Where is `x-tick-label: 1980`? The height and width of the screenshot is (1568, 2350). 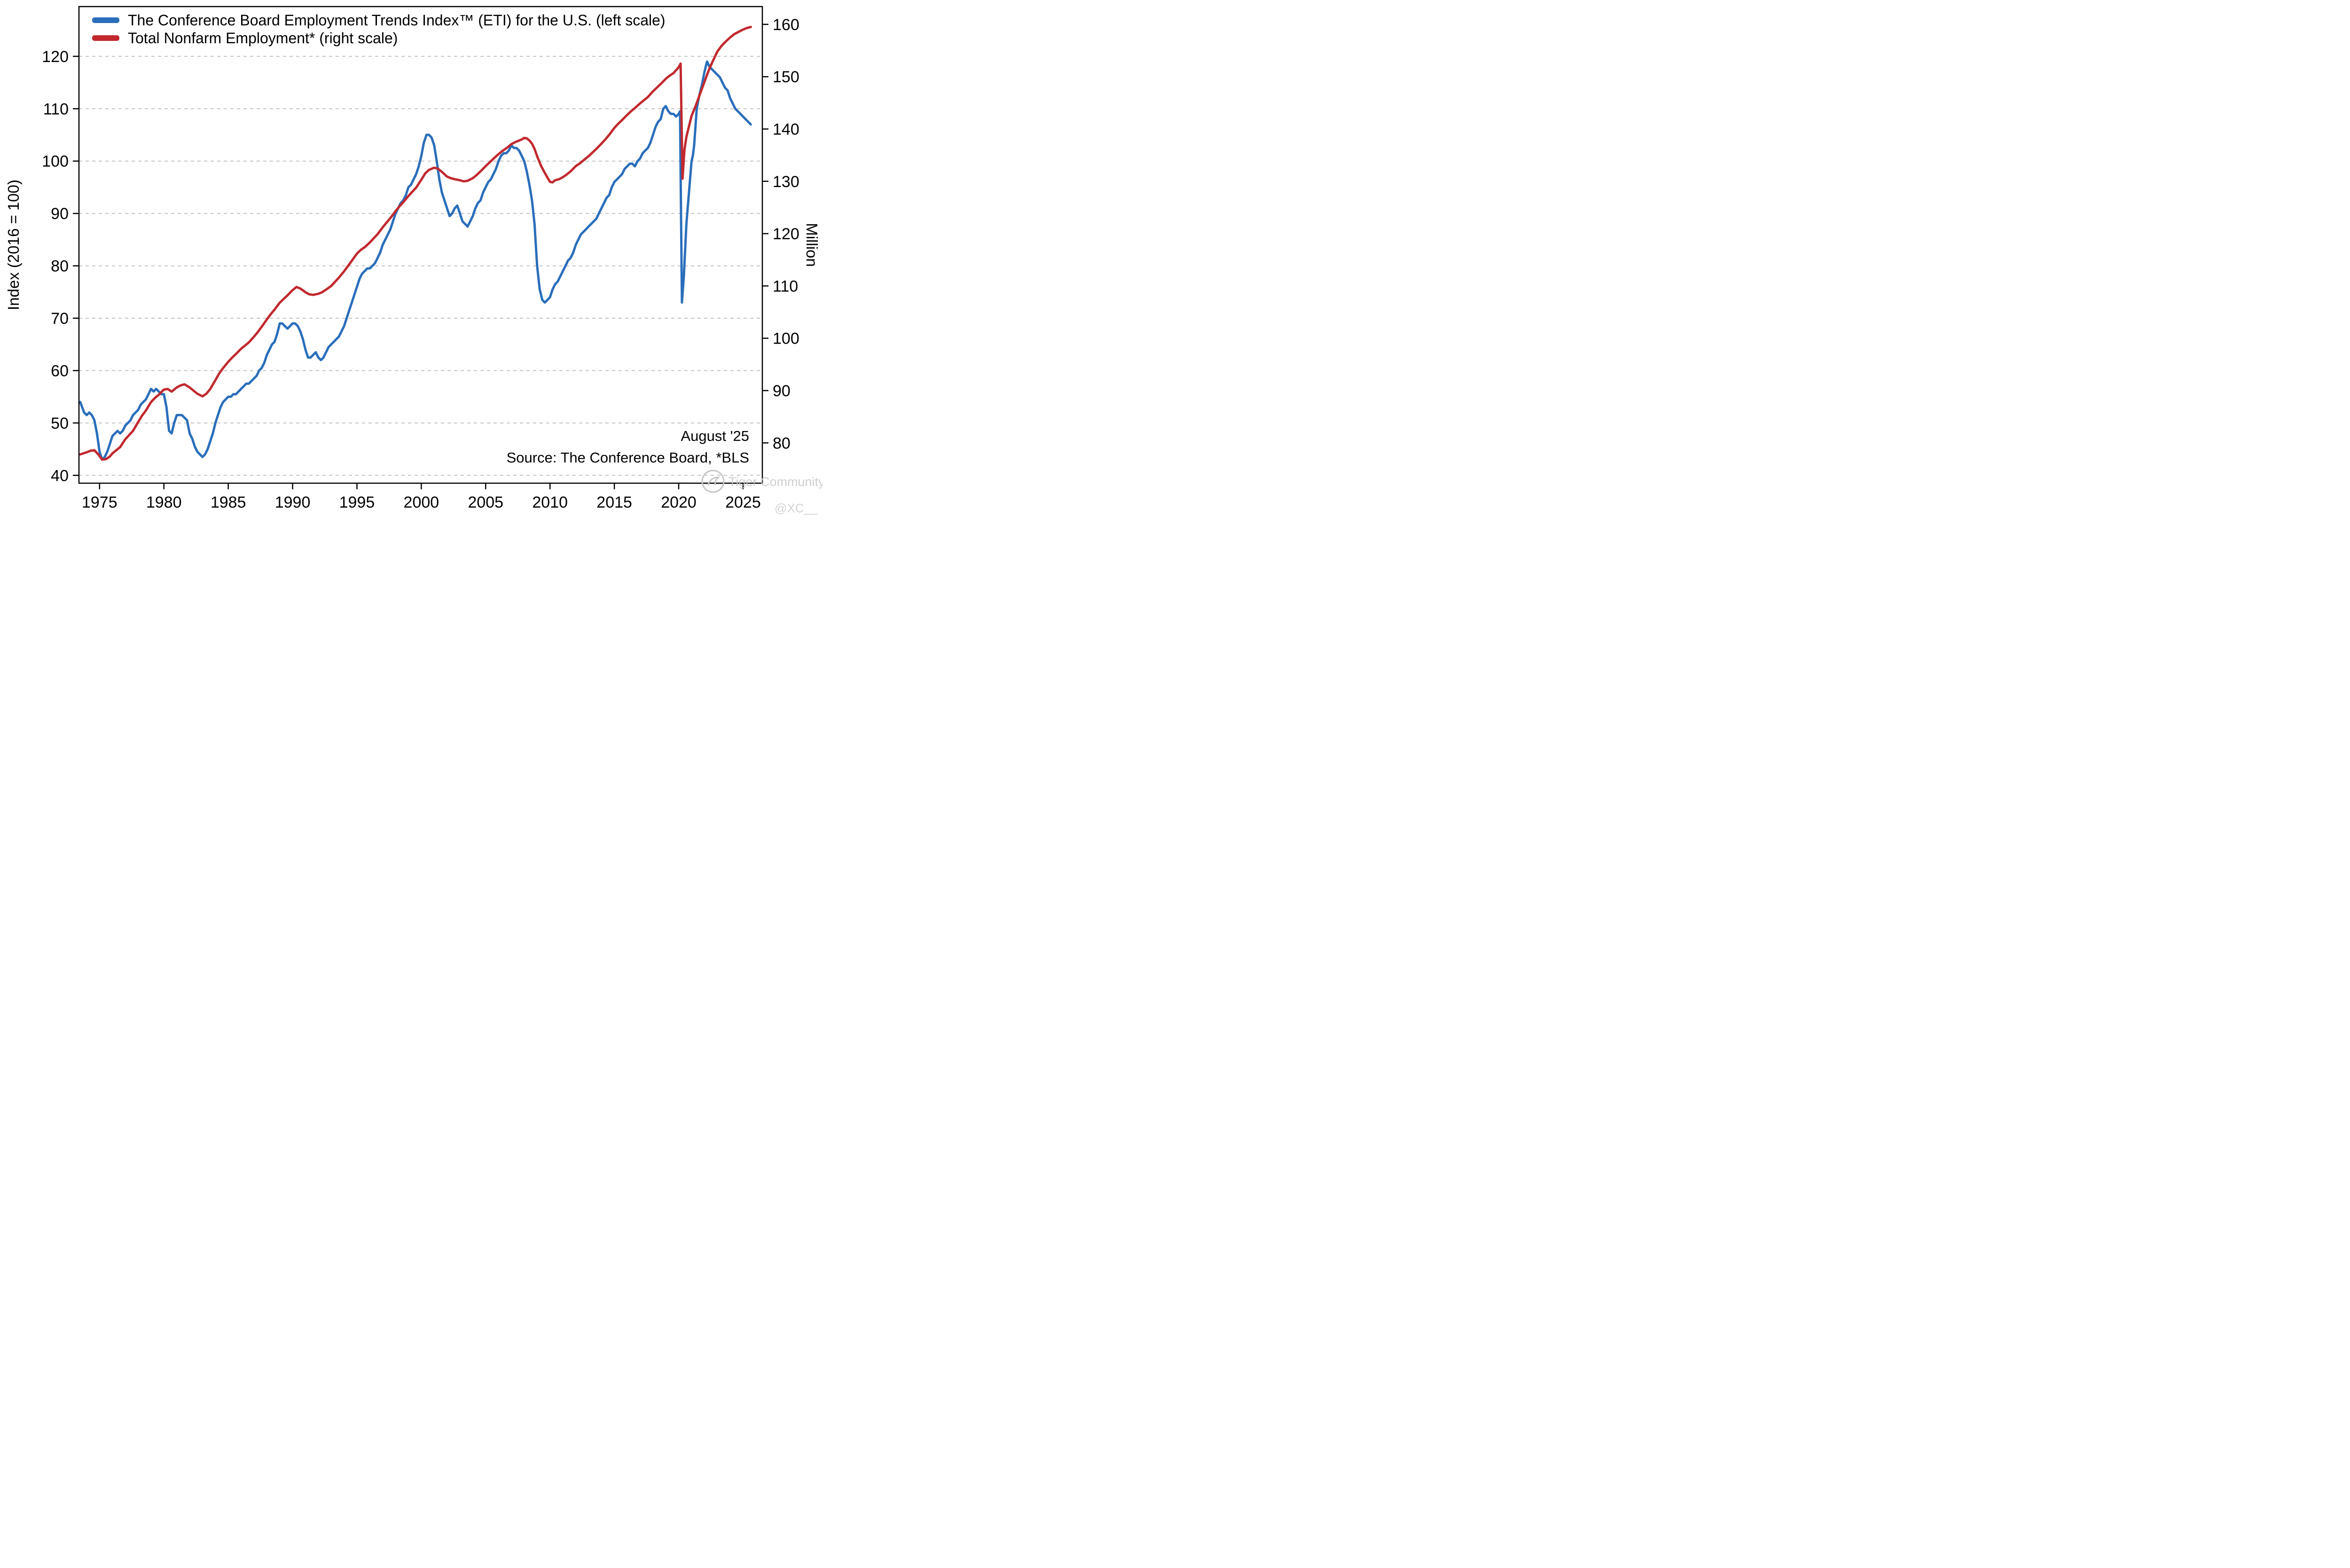 x-tick-label: 1980 is located at coordinates (164, 502).